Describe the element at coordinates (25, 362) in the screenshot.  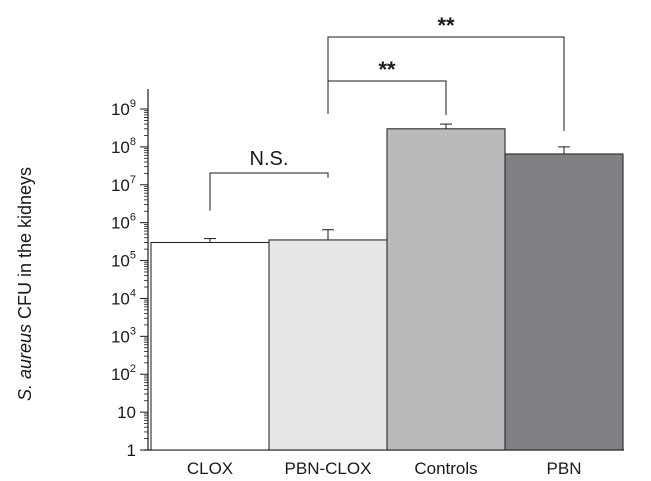
I see `y-axis-label-italic: S. aureus` at that location.